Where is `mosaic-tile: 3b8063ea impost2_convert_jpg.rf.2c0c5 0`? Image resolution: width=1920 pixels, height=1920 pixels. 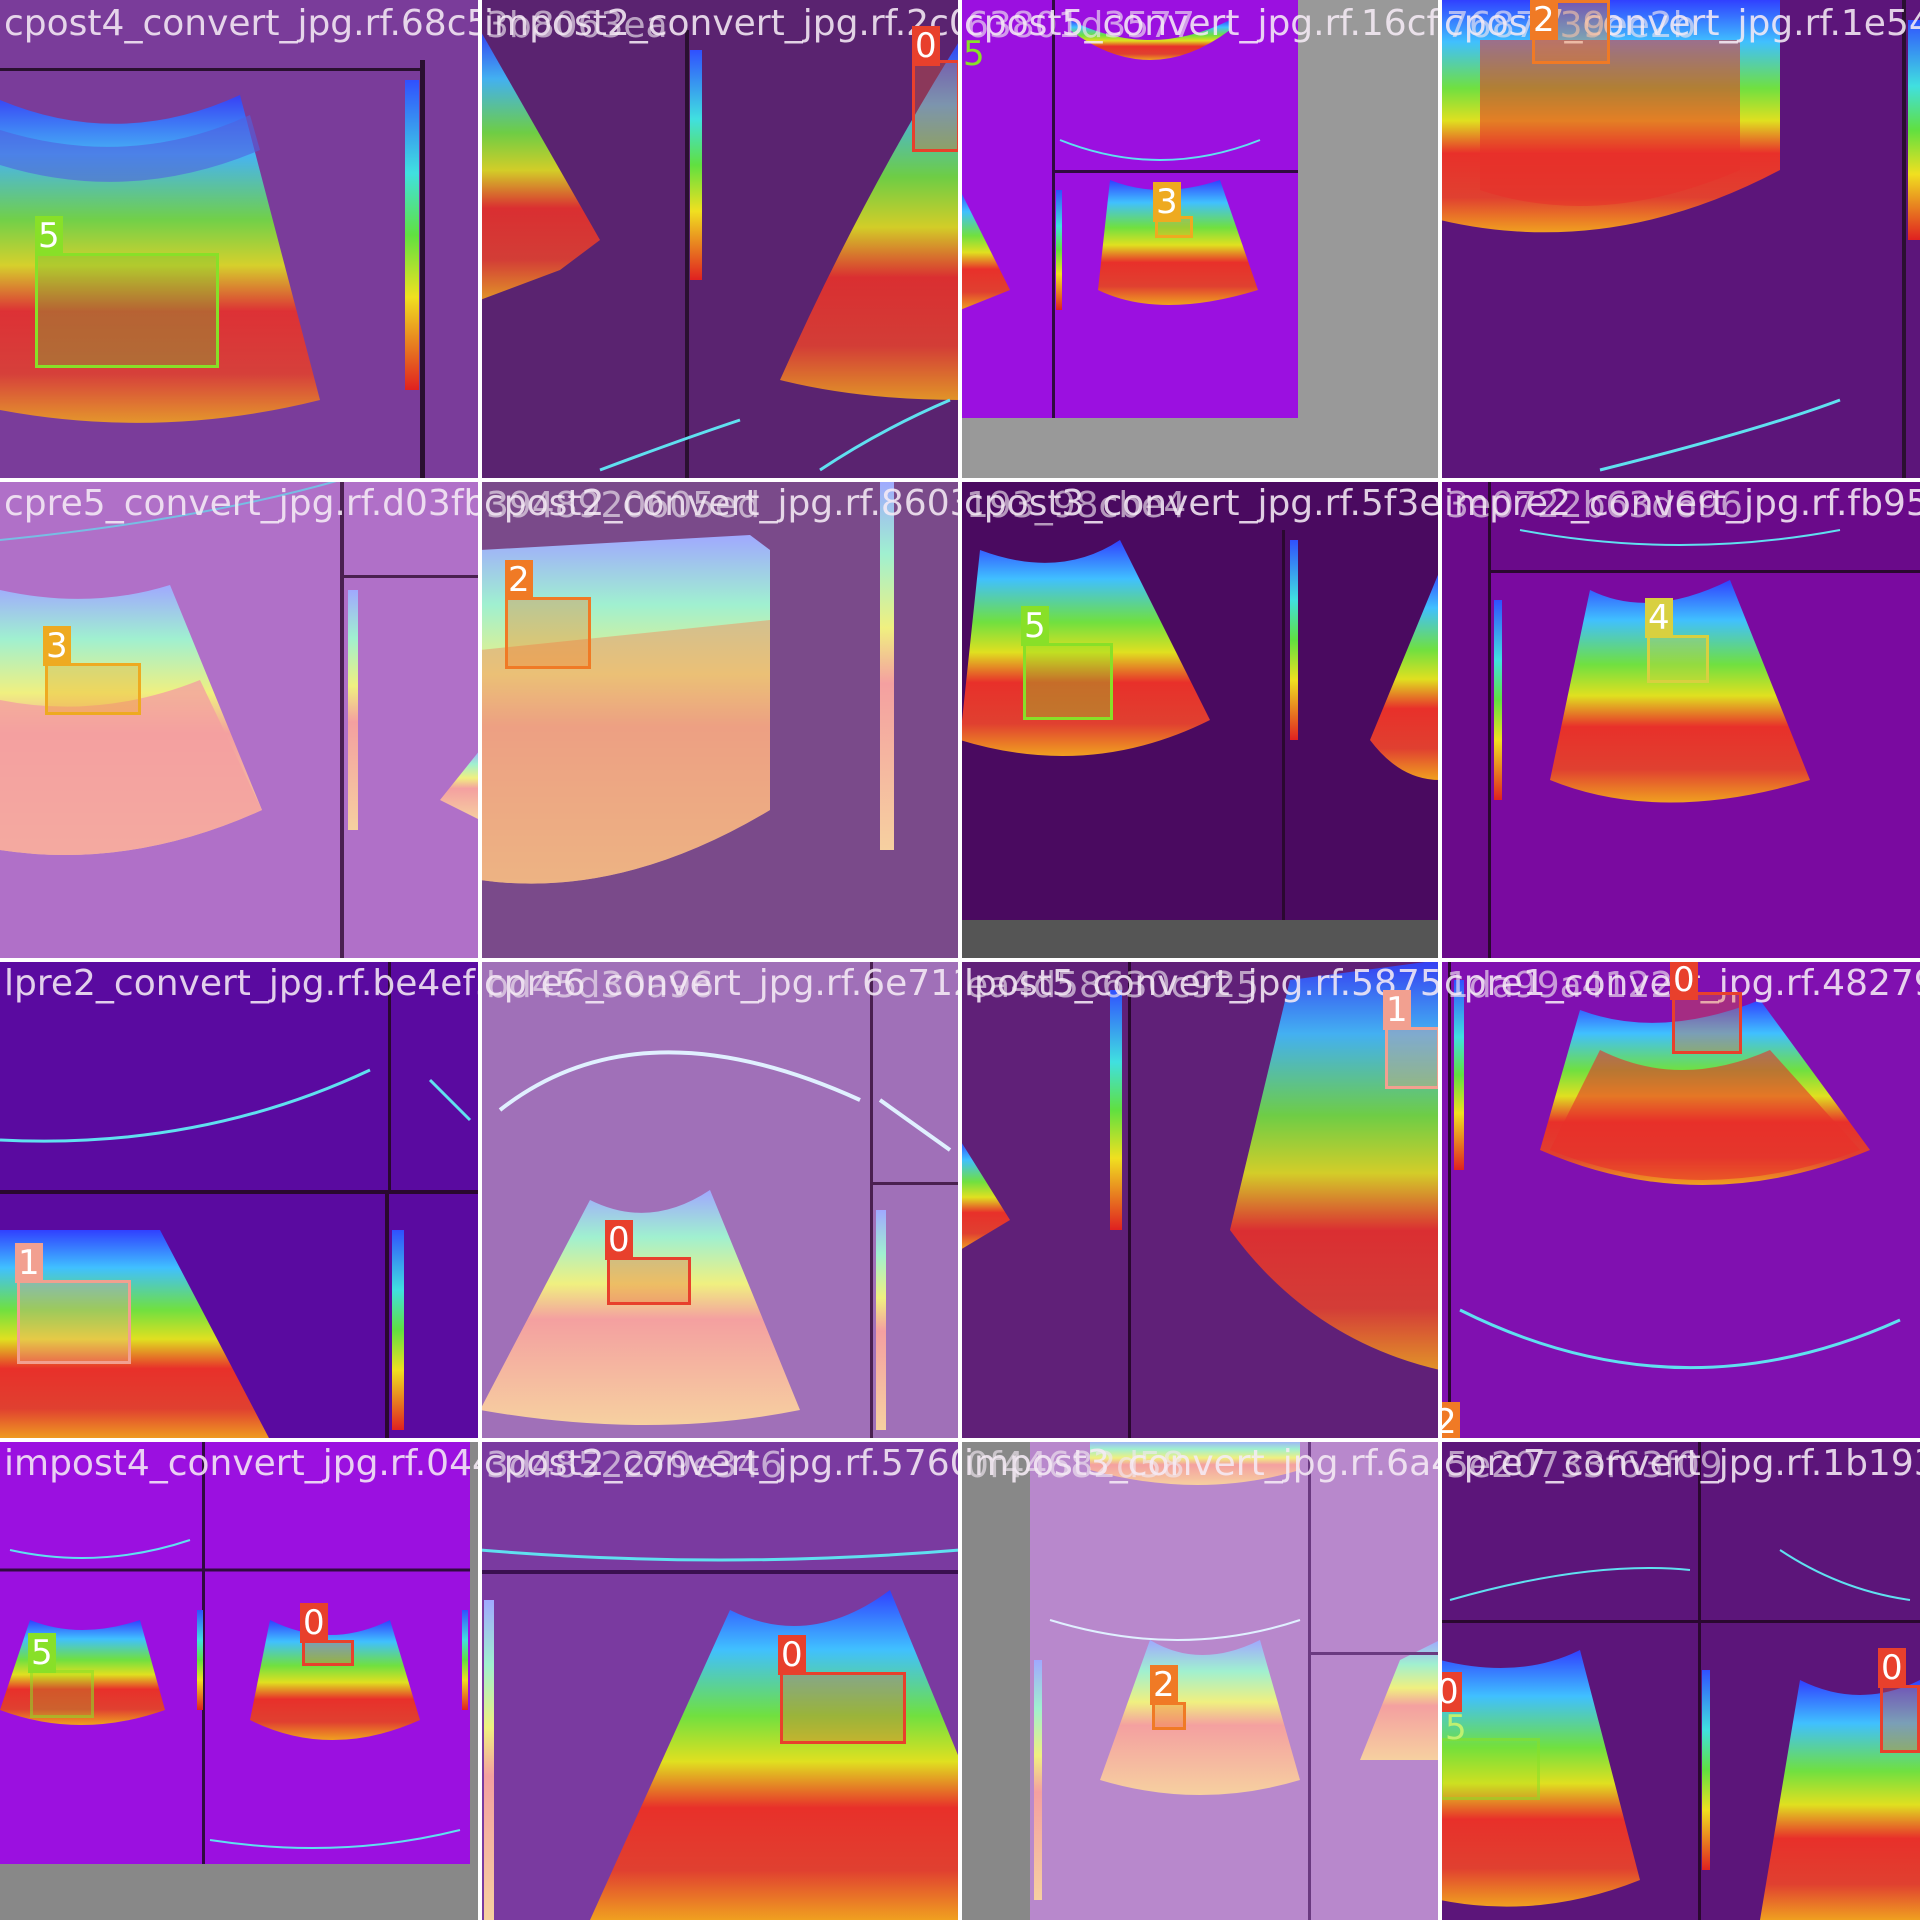 mosaic-tile: 3b8063ea impost2_convert_jpg.rf.2c0c5 0 is located at coordinates (720, 240).